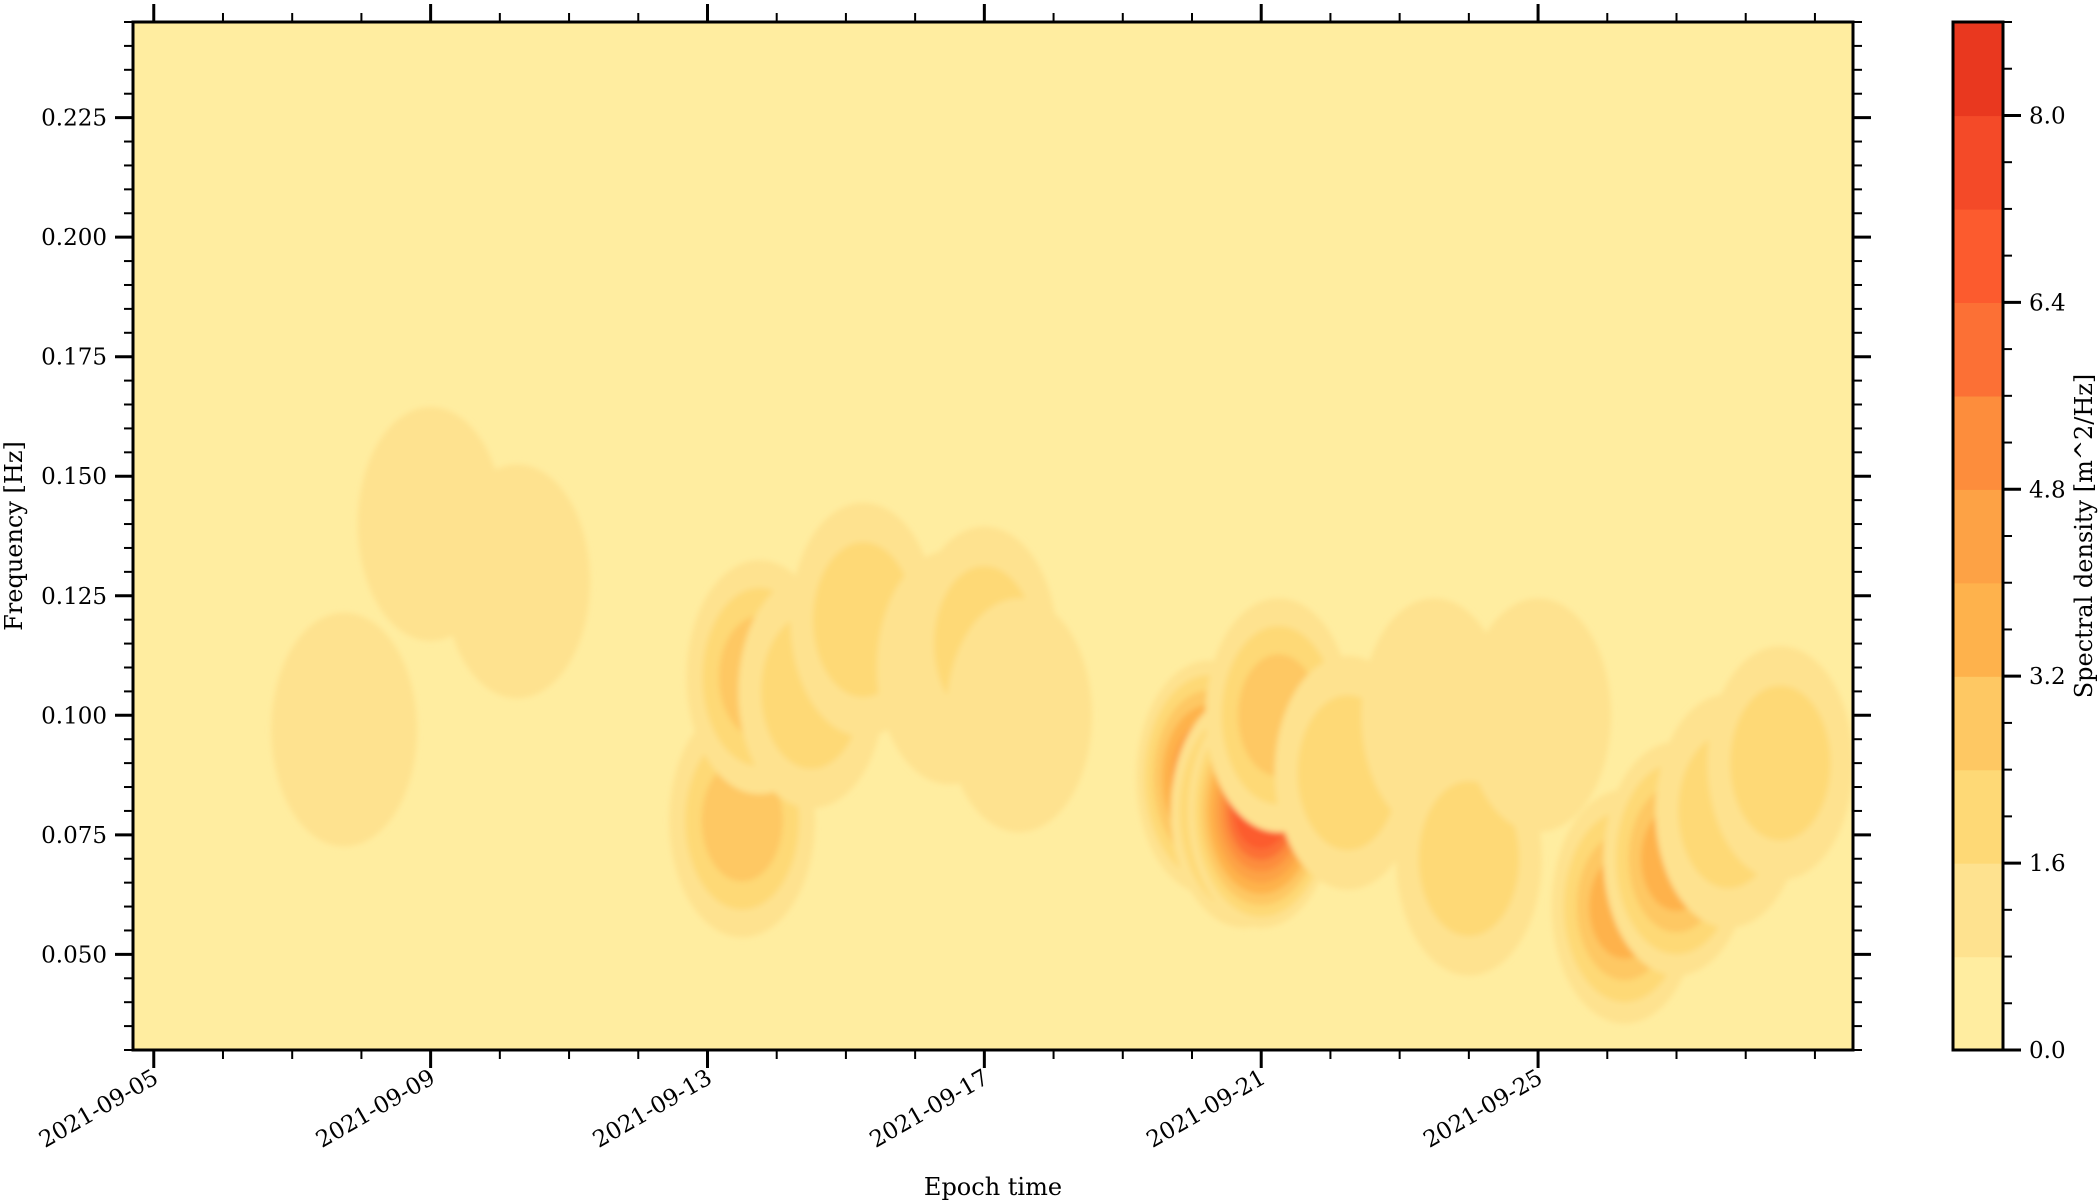 The image size is (2100, 1200). What do you see at coordinates (2047, 864) in the screenshot?
I see `colorbar-tick-label-1: 1.6` at bounding box center [2047, 864].